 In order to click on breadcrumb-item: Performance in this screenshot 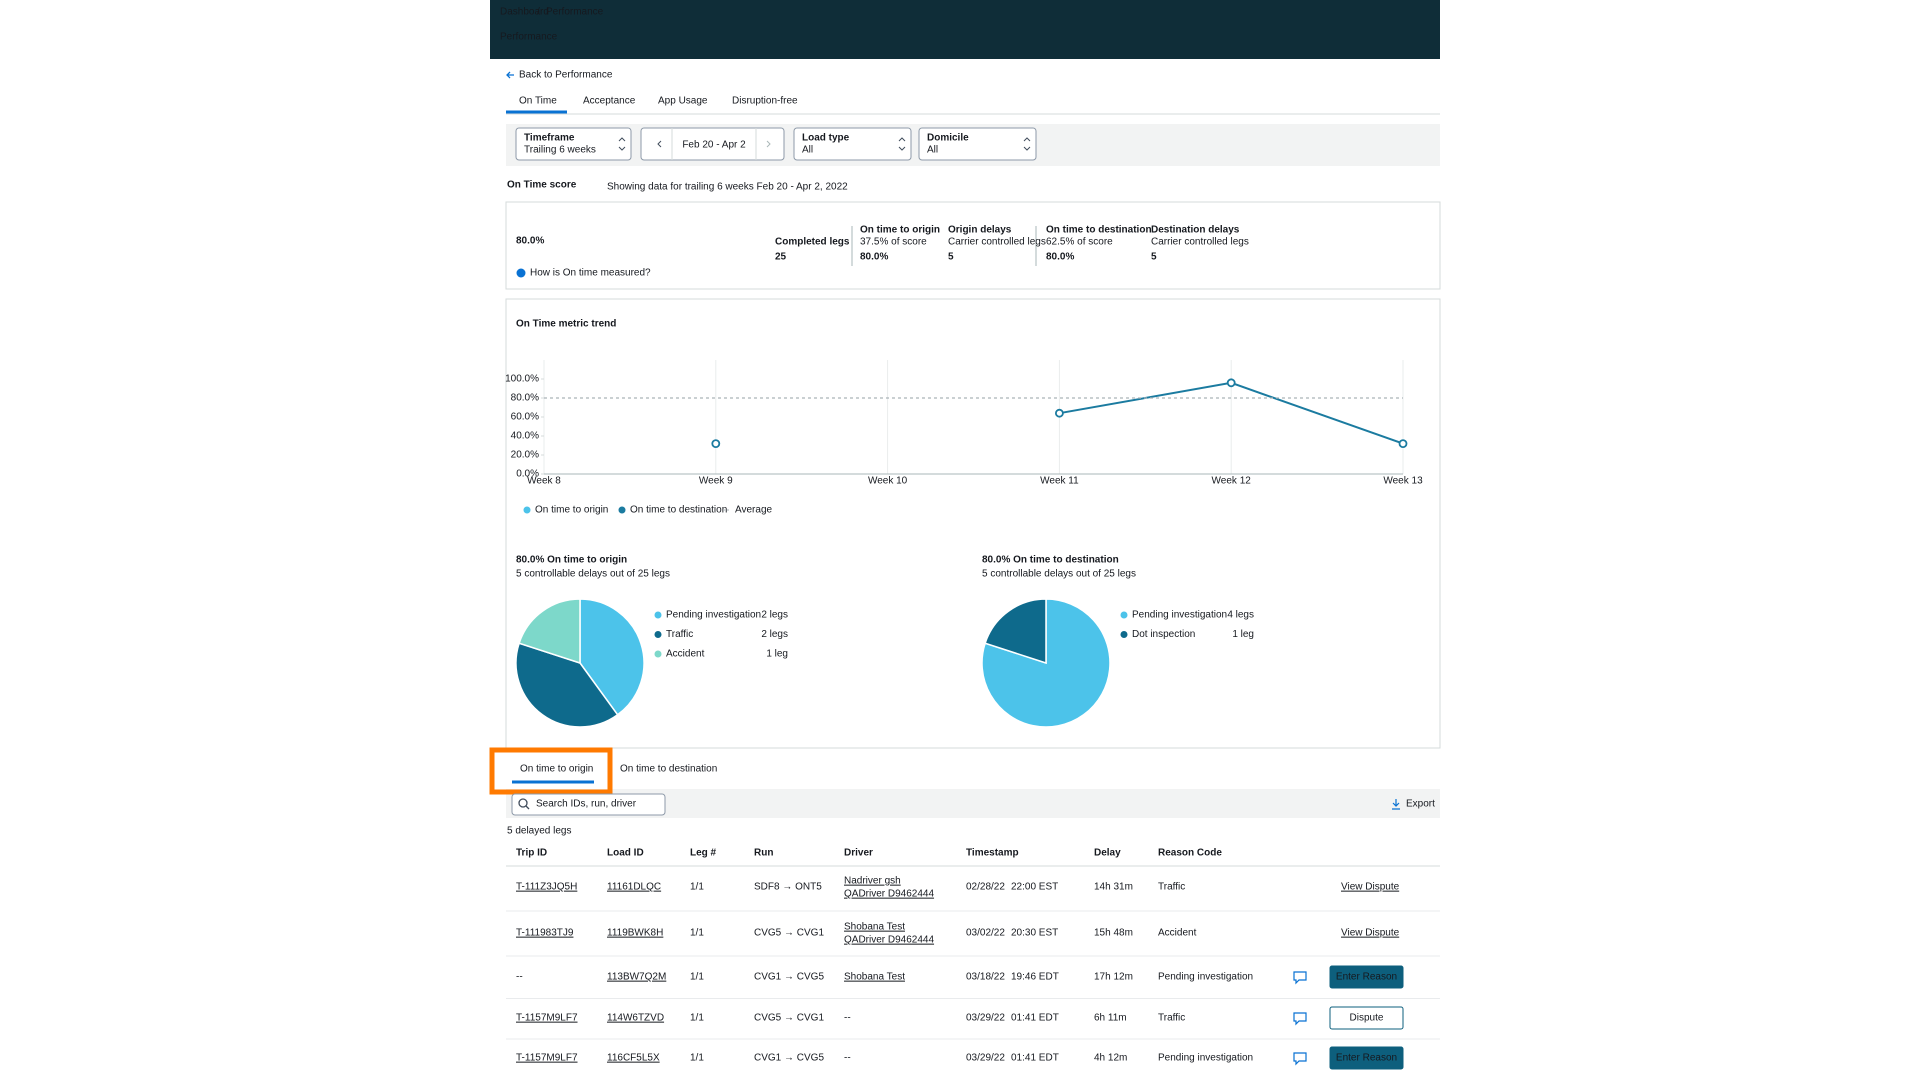, I will do `click(575, 12)`.